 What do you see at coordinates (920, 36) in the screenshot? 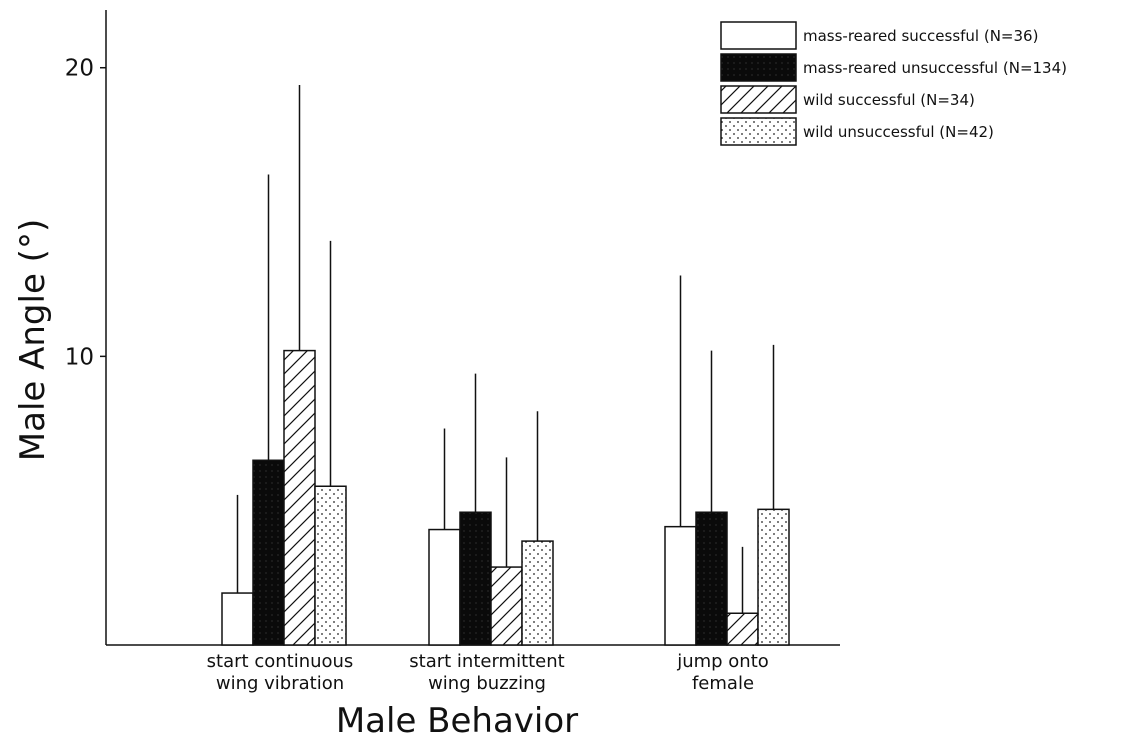
I see `legend-label: mass-reared successful (N=36)` at bounding box center [920, 36].